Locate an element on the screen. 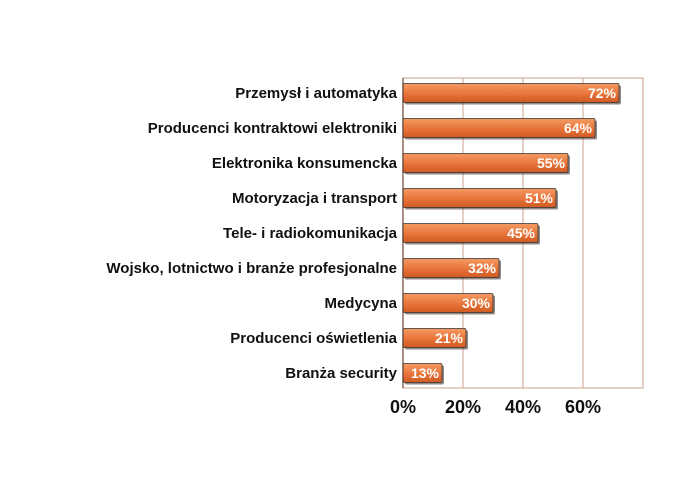 The width and height of the screenshot is (700, 500). x-tick-label: 60% is located at coordinates (583, 407).